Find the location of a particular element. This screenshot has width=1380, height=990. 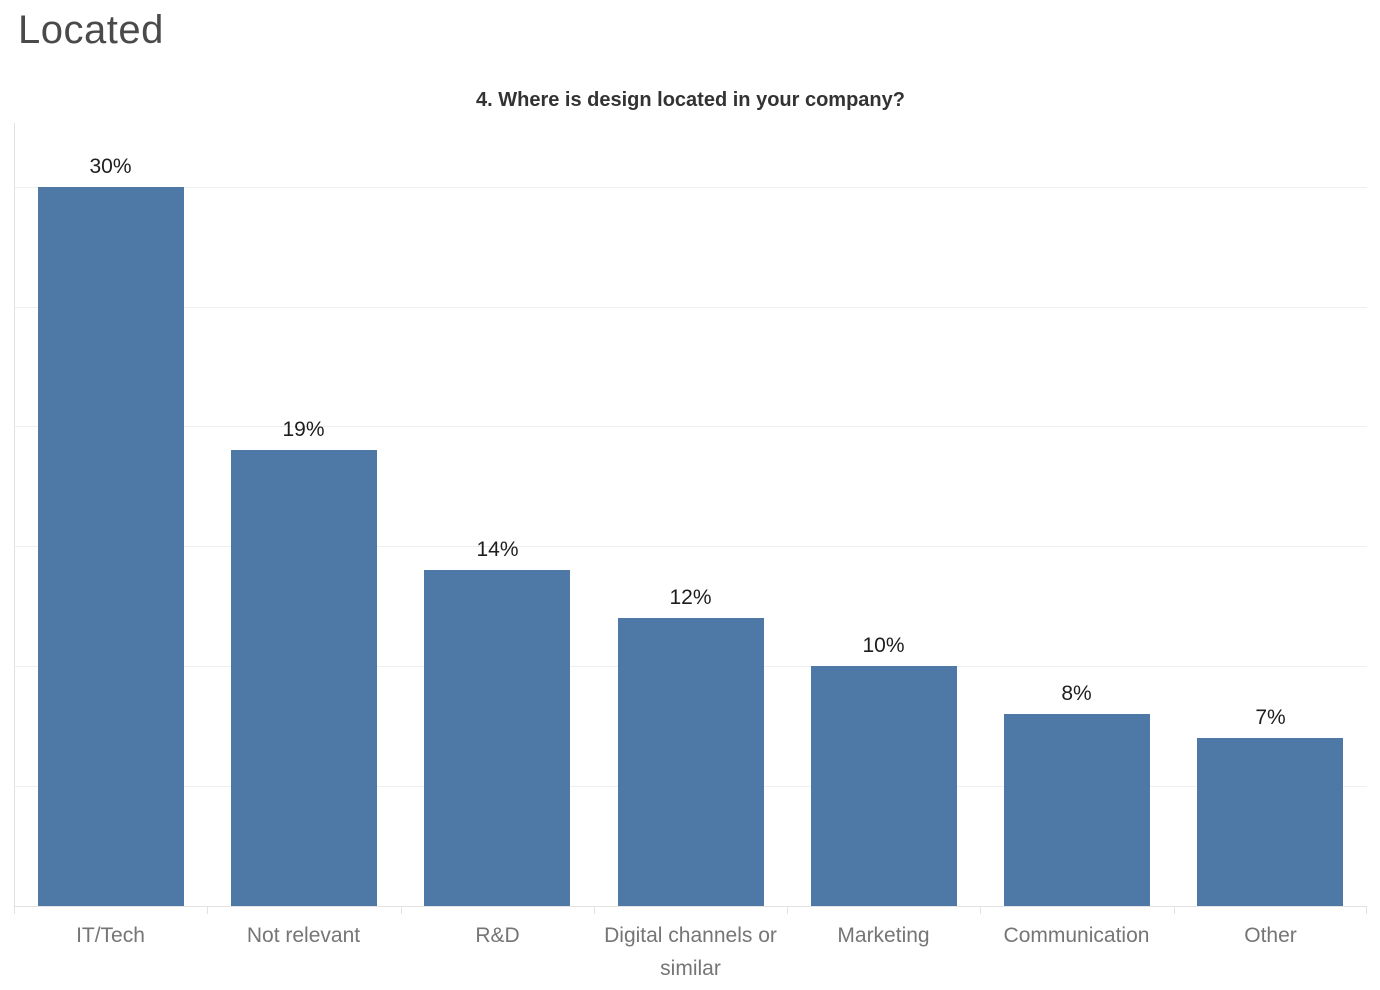

page-title: Located is located at coordinates (91, 30).